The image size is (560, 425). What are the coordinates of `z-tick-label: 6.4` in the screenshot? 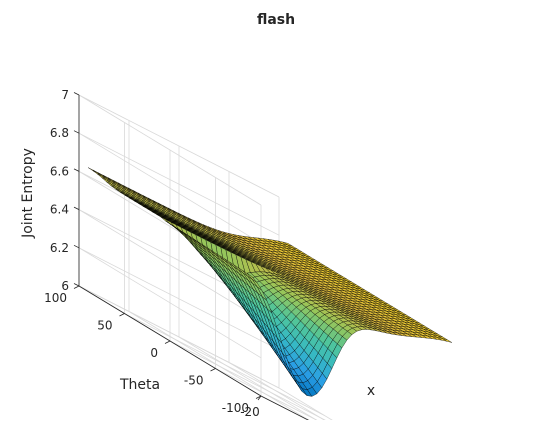 It's located at (59, 210).